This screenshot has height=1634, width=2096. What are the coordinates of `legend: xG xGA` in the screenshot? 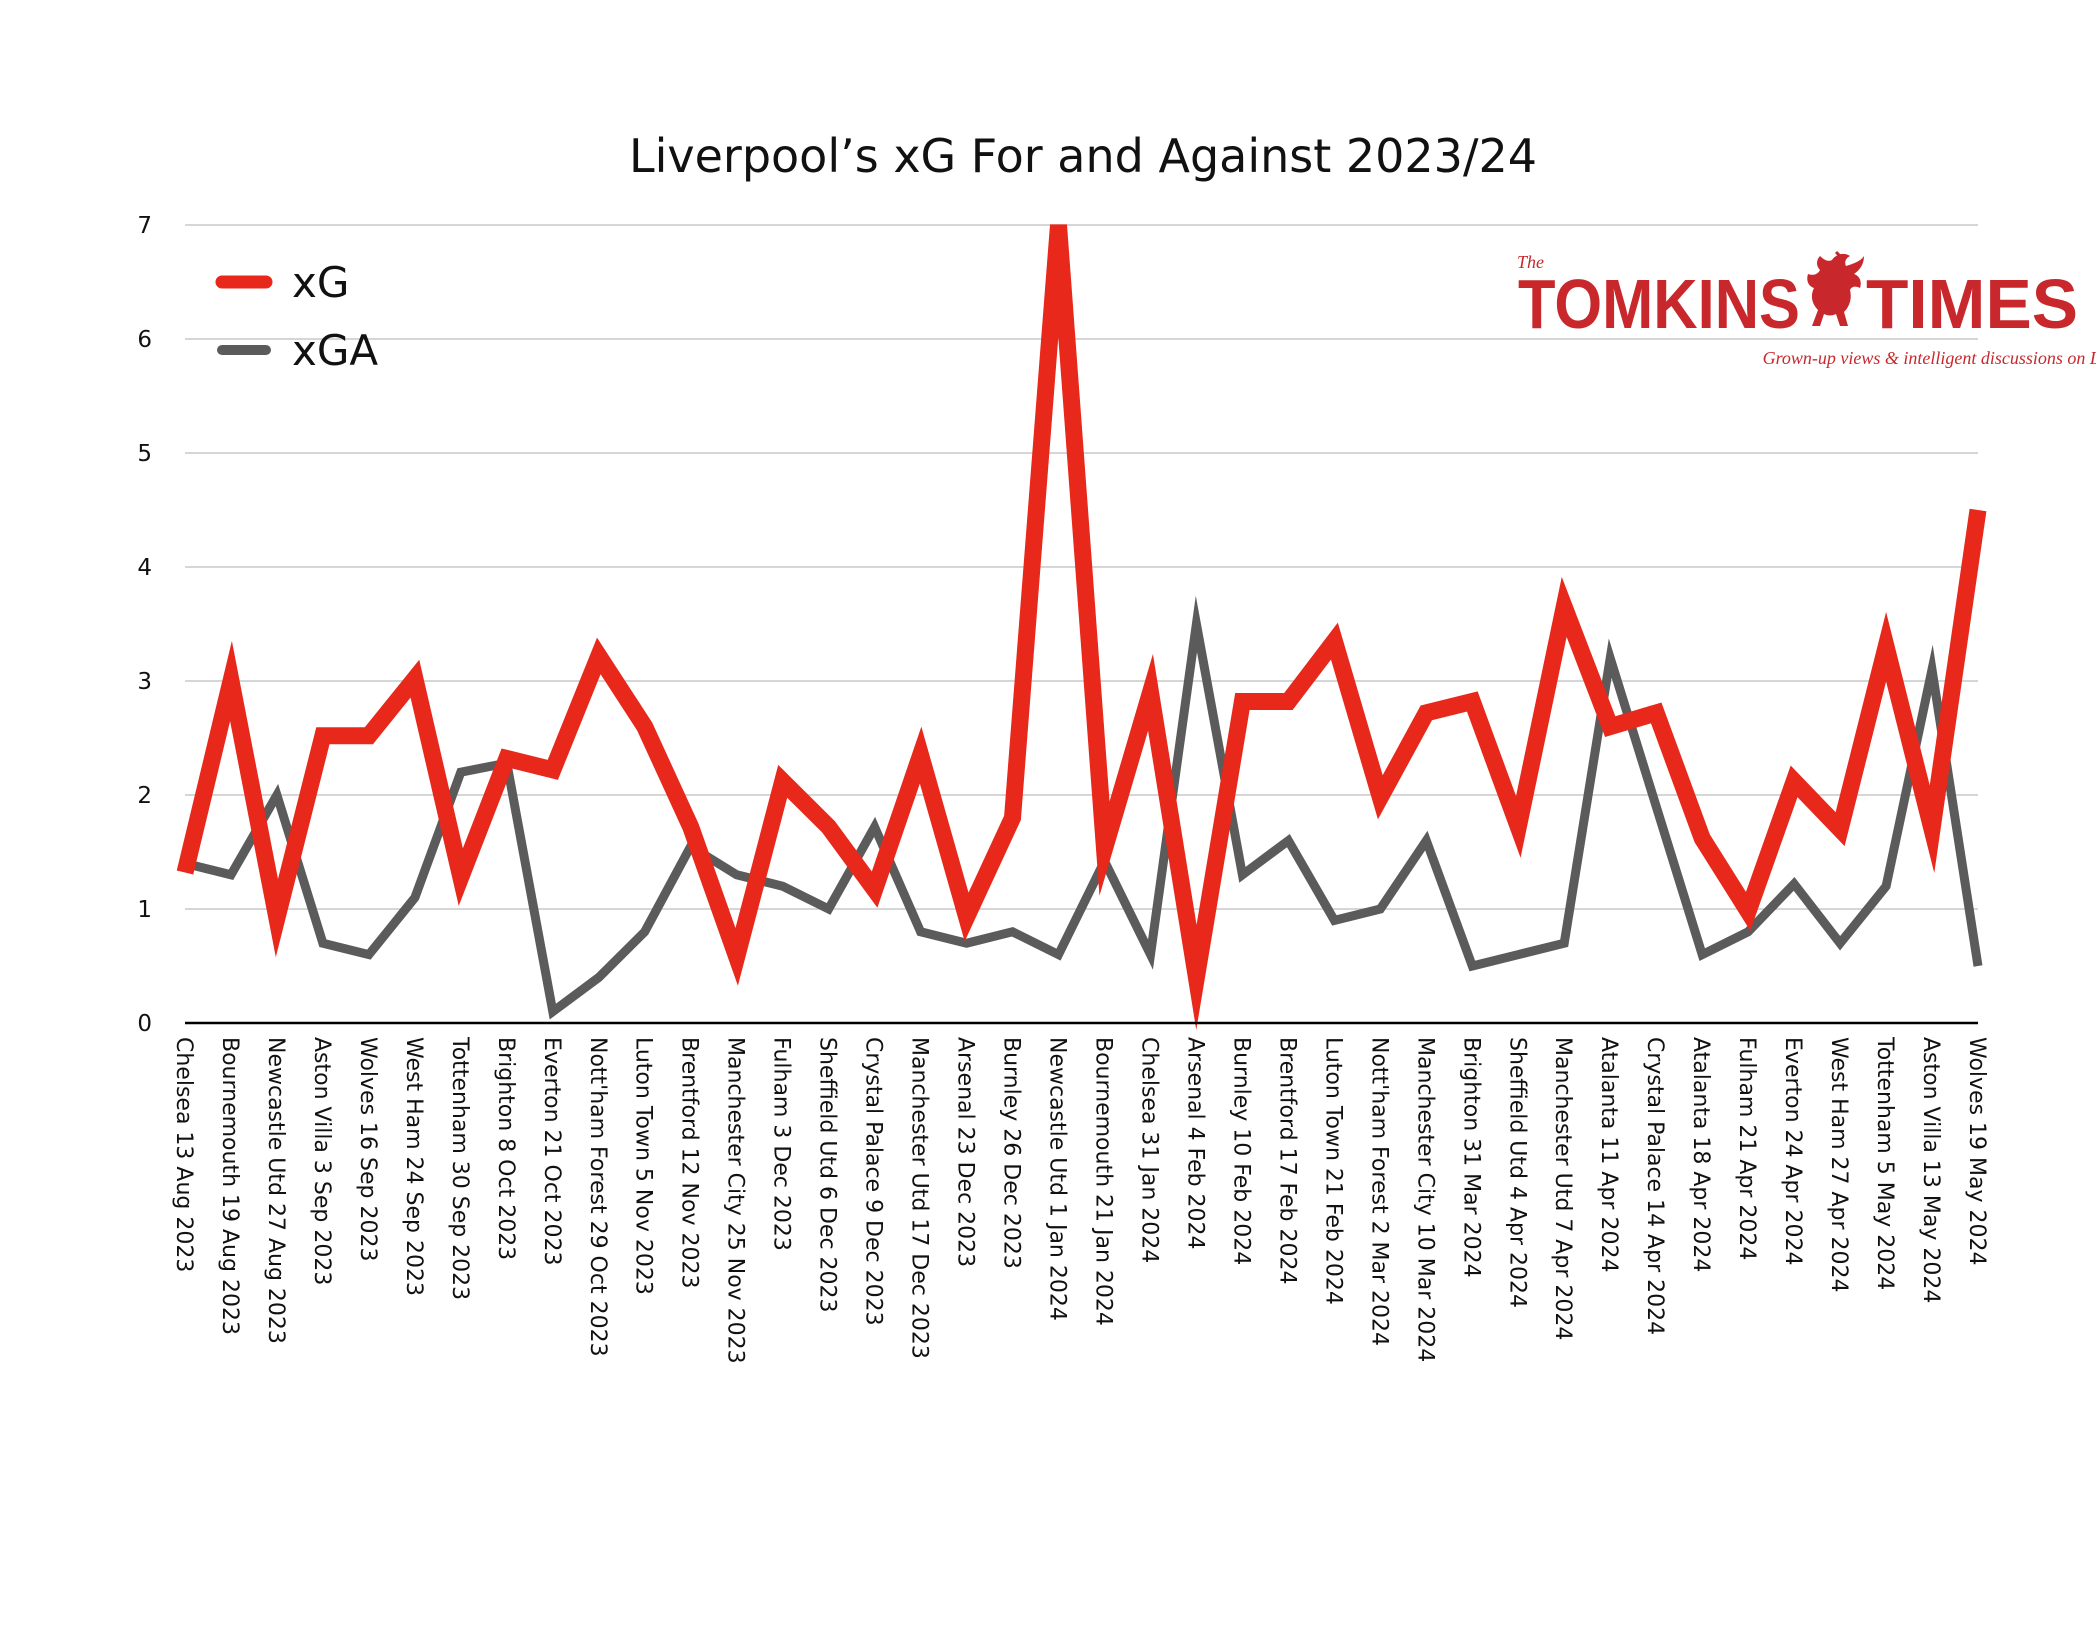 It's located at (296, 316).